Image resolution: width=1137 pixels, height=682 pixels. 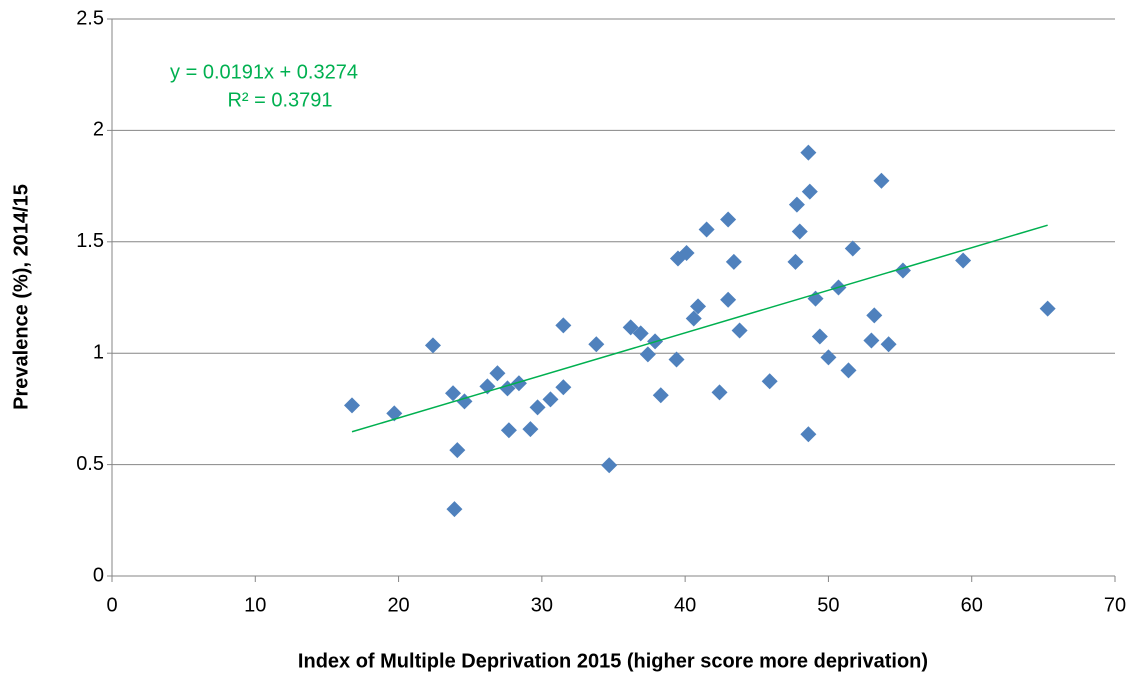 I want to click on x-tick-label: 70, so click(x=1115, y=605).